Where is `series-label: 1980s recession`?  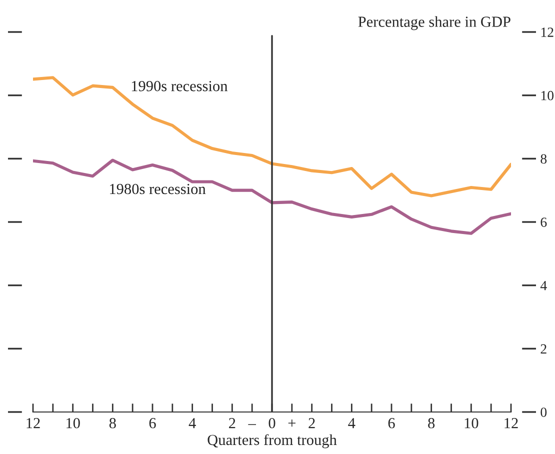
series-label: 1980s recession is located at coordinates (158, 189).